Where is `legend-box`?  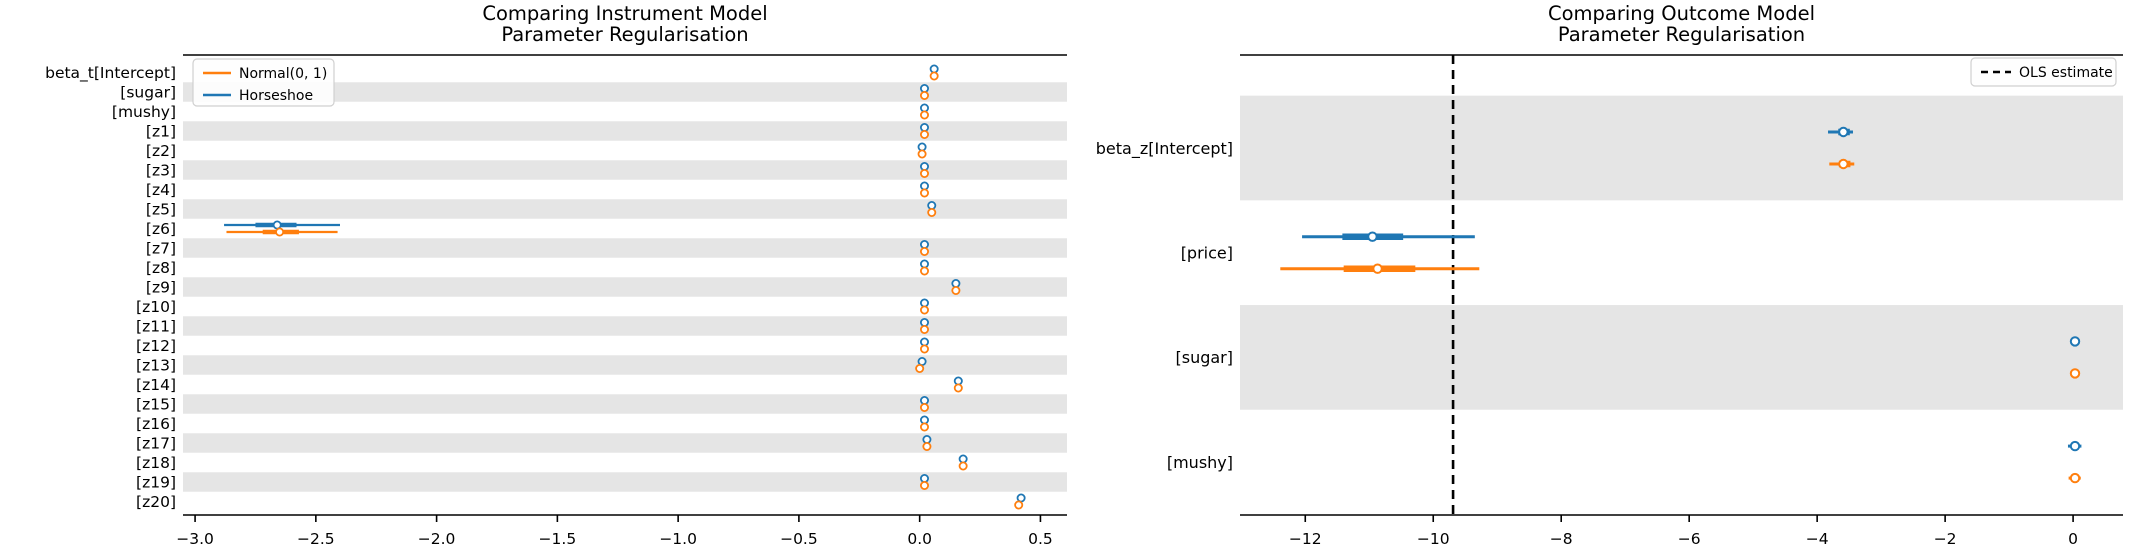 legend-box is located at coordinates (2043, 72).